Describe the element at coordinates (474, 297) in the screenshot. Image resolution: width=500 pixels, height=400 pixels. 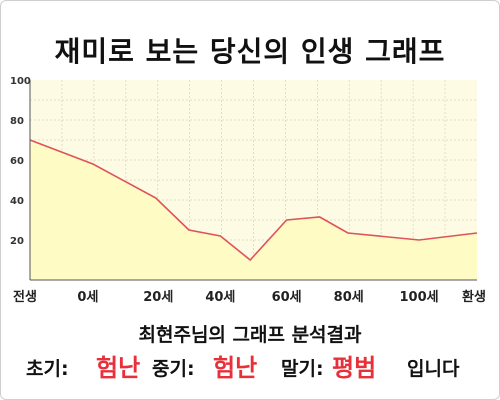
I see `x-tick-label: 환생` at that location.